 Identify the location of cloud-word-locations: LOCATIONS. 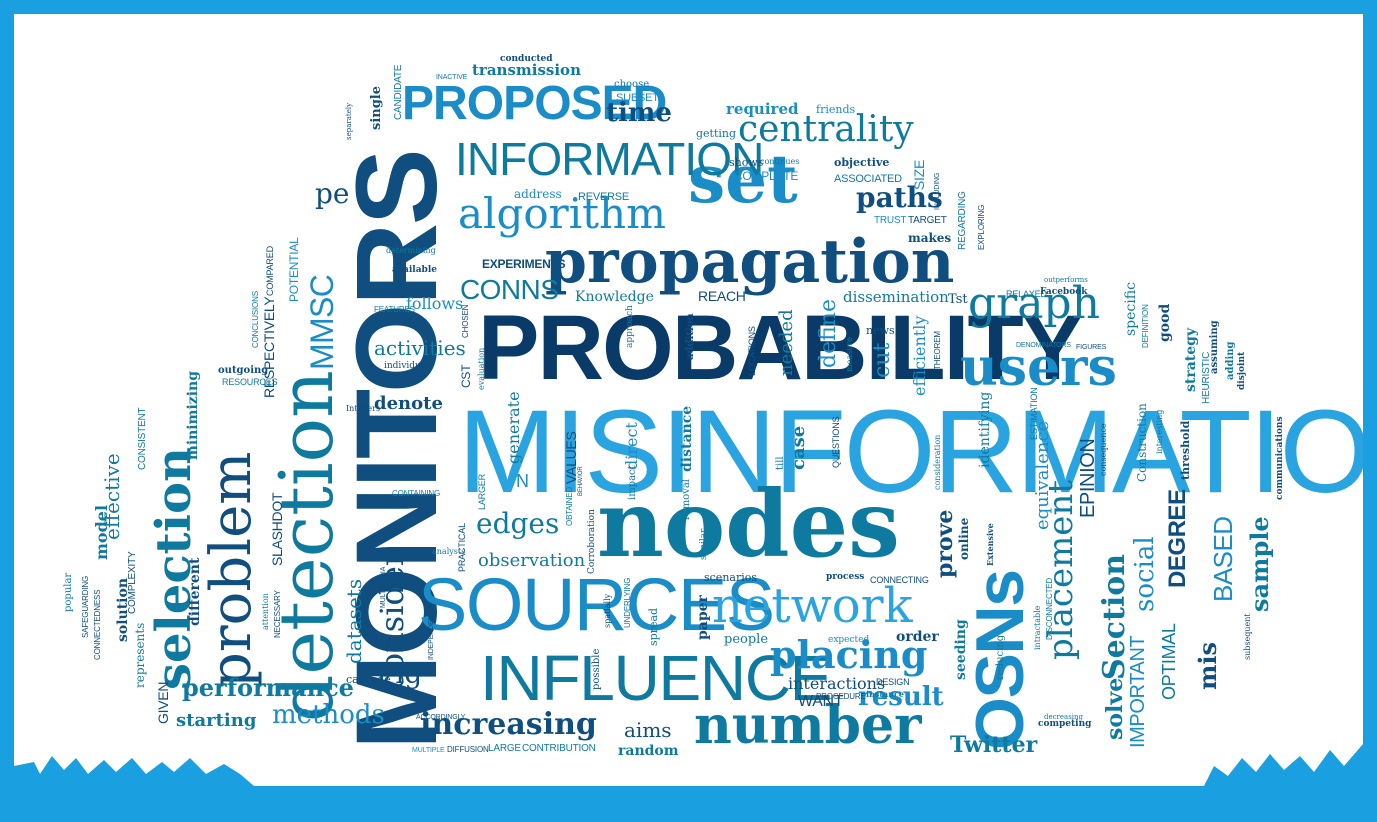
(752, 351).